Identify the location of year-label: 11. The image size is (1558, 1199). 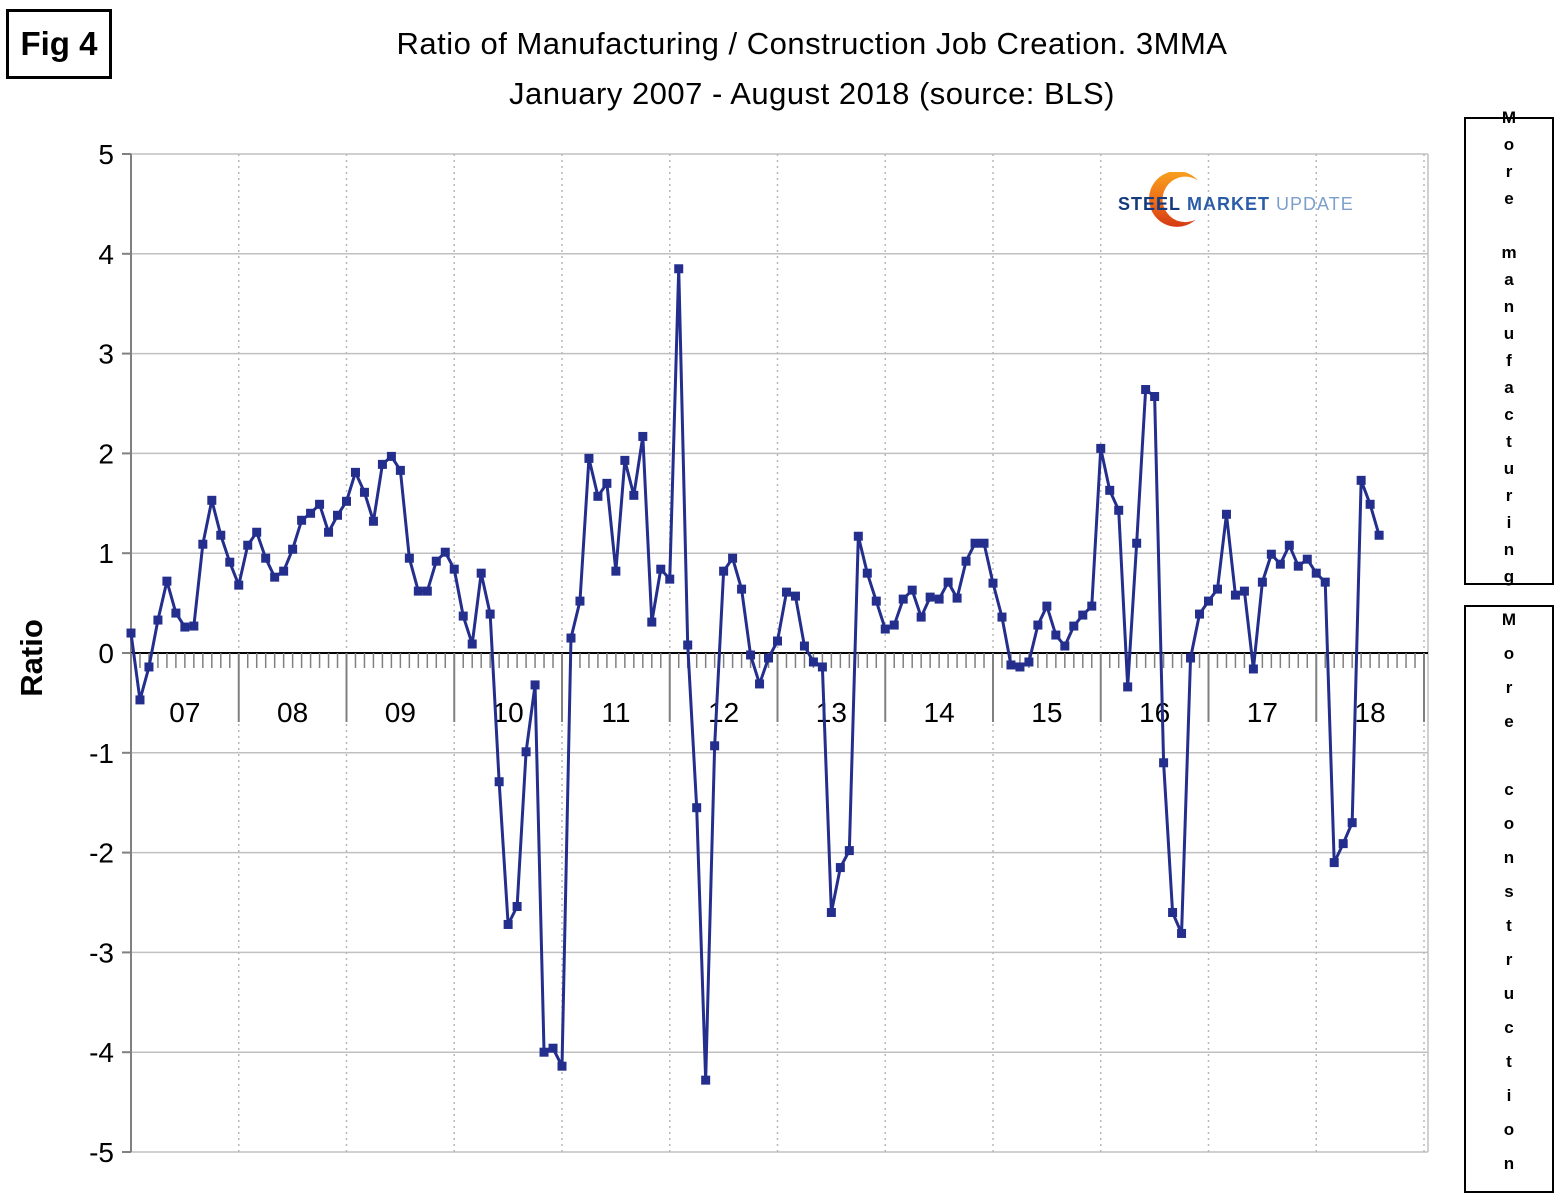
(615, 712).